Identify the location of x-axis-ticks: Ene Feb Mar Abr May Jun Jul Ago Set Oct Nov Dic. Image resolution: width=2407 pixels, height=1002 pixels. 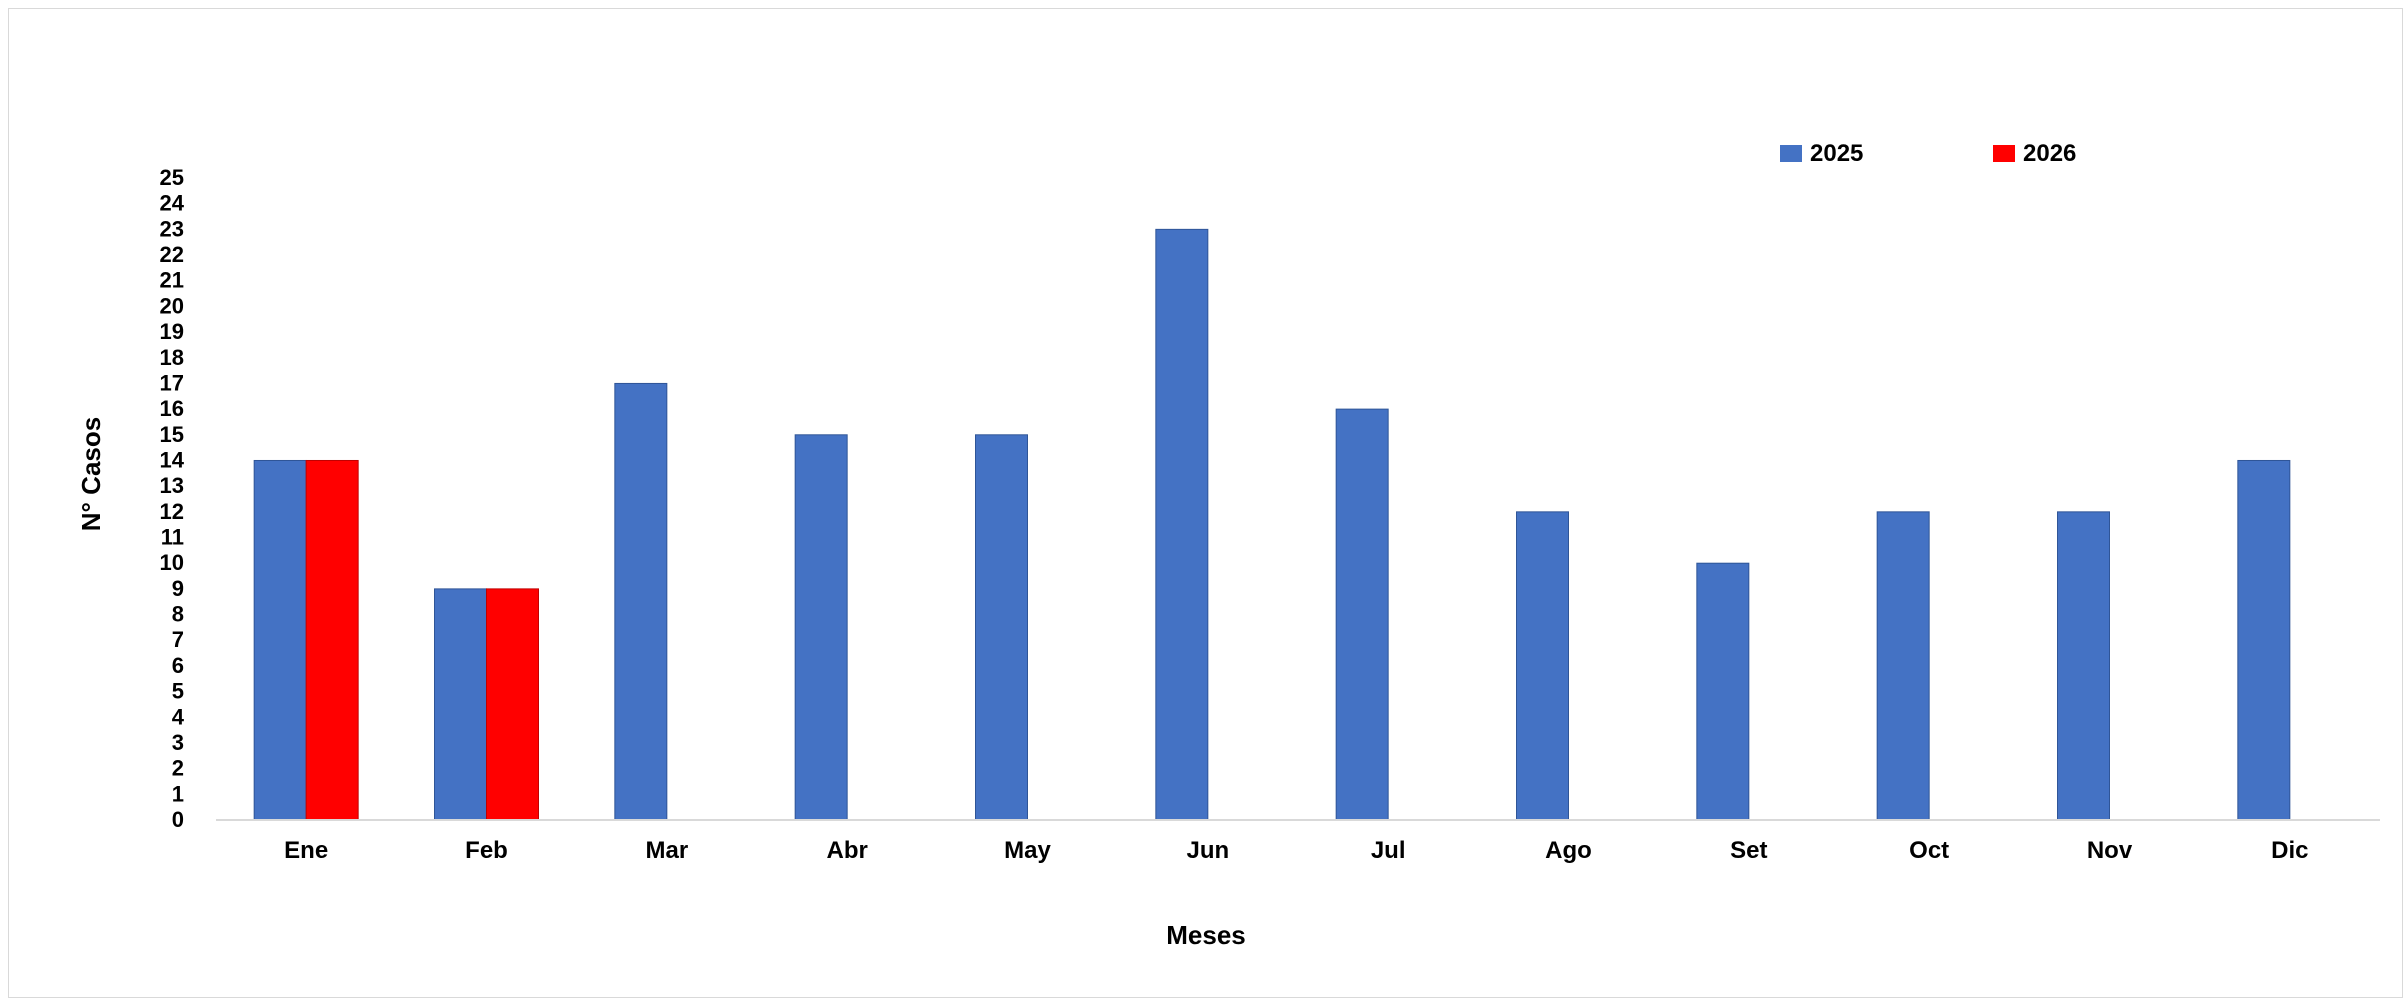
(1296, 850).